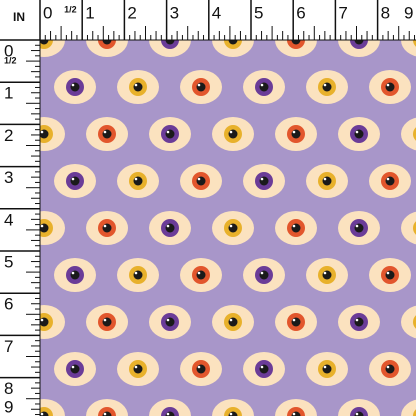 The width and height of the screenshot is (416, 416). Describe the element at coordinates (408, 12) in the screenshot. I see `top-ruler-label: 9` at that location.